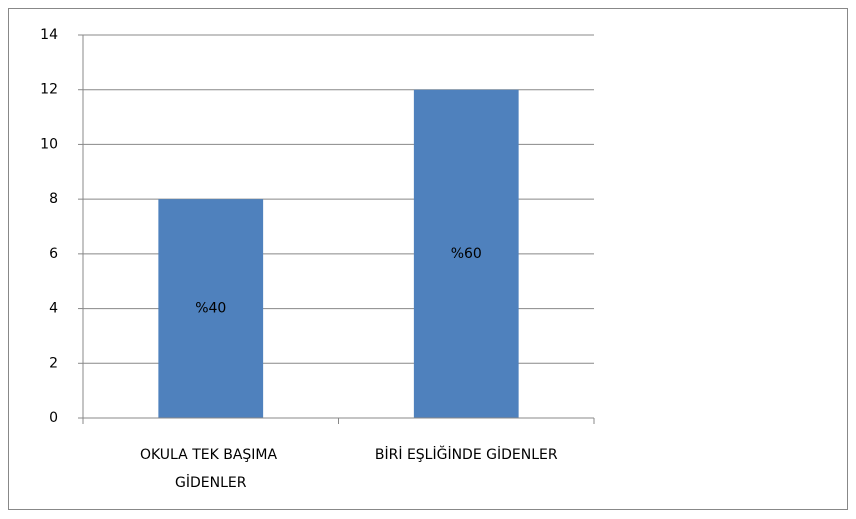  I want to click on bar-annotation: %60, so click(466, 254).